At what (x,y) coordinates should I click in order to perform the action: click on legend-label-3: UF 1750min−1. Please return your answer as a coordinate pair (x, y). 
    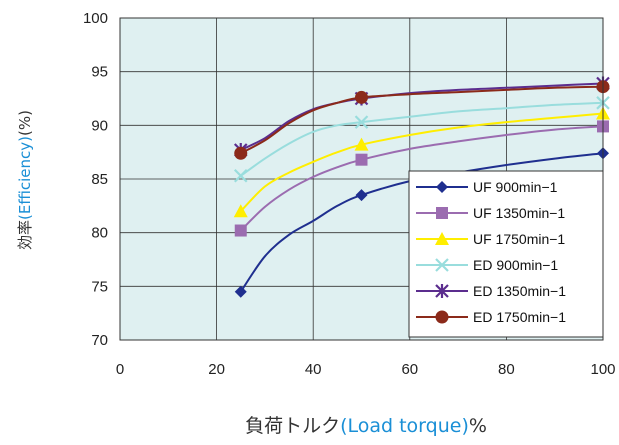
    Looking at the image, I should click on (519, 239).